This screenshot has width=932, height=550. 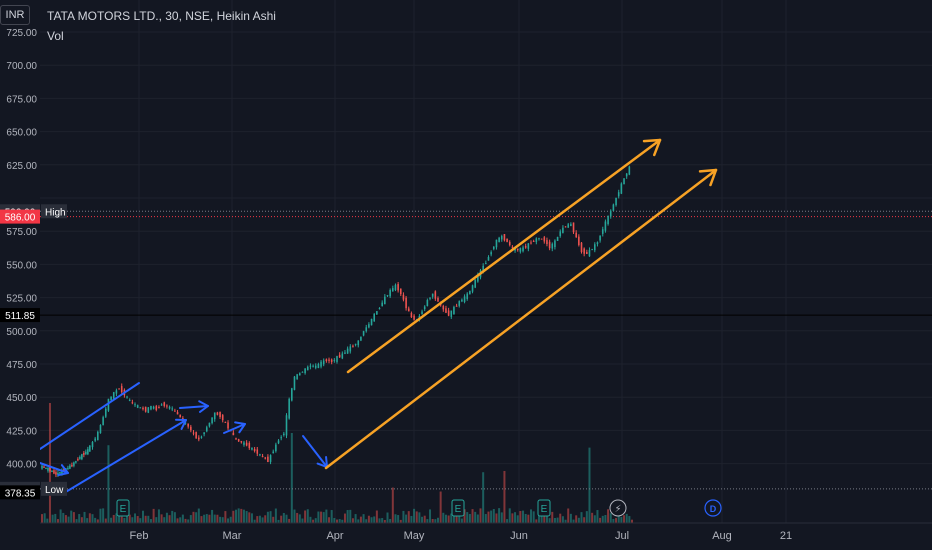 What do you see at coordinates (713, 509) in the screenshot?
I see `dividend-marker-label: D` at bounding box center [713, 509].